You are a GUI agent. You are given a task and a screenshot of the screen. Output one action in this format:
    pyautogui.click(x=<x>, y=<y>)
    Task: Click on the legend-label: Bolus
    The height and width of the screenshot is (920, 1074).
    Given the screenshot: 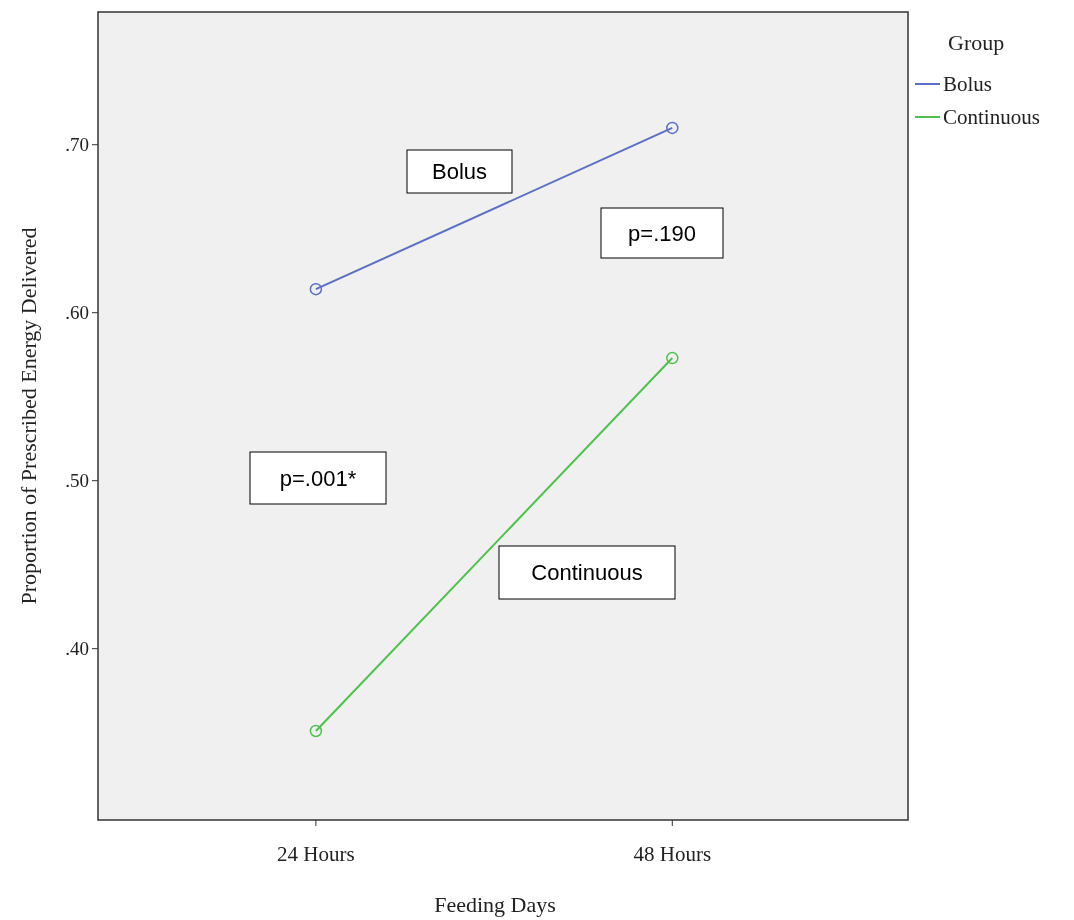 What is the action you would take?
    pyautogui.click(x=968, y=84)
    